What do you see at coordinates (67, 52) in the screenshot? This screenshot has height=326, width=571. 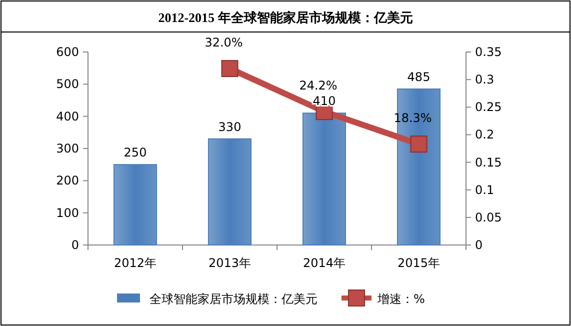 I see `y-tick-label: 600` at bounding box center [67, 52].